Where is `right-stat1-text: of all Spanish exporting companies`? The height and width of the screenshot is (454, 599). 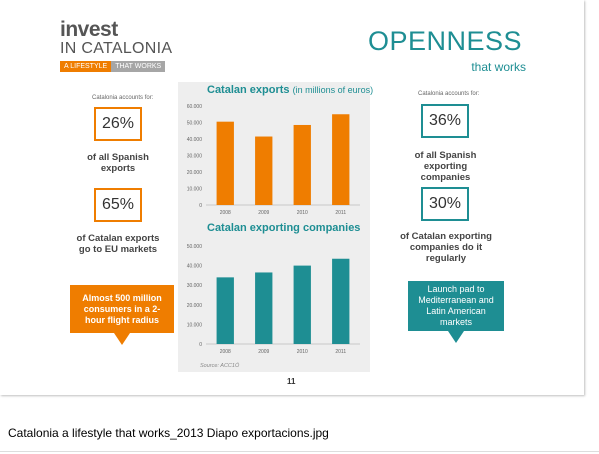
right-stat1-text: of all Spanish exporting companies is located at coordinates (445, 166).